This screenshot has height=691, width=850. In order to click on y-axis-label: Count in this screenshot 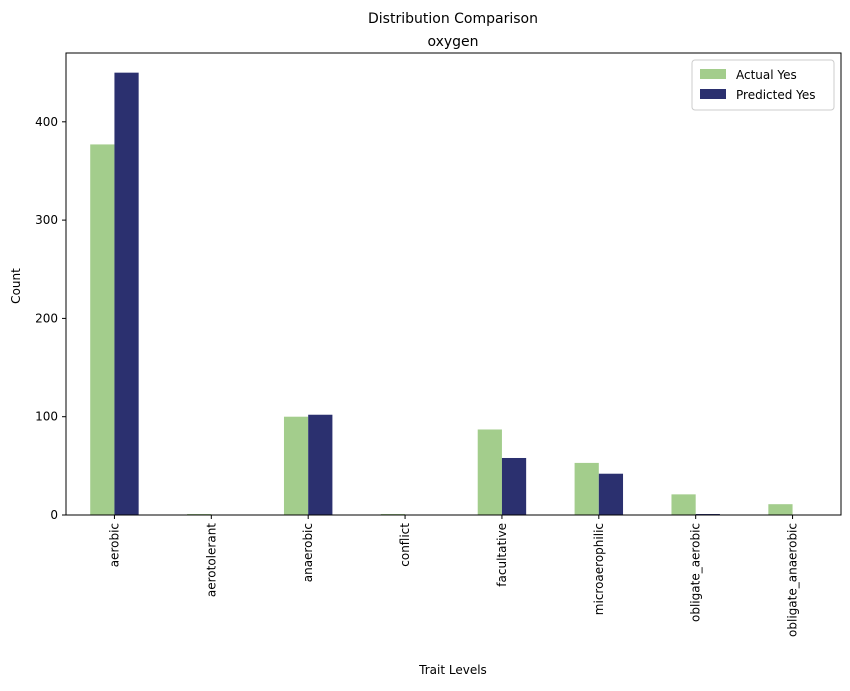, I will do `click(16, 286)`.